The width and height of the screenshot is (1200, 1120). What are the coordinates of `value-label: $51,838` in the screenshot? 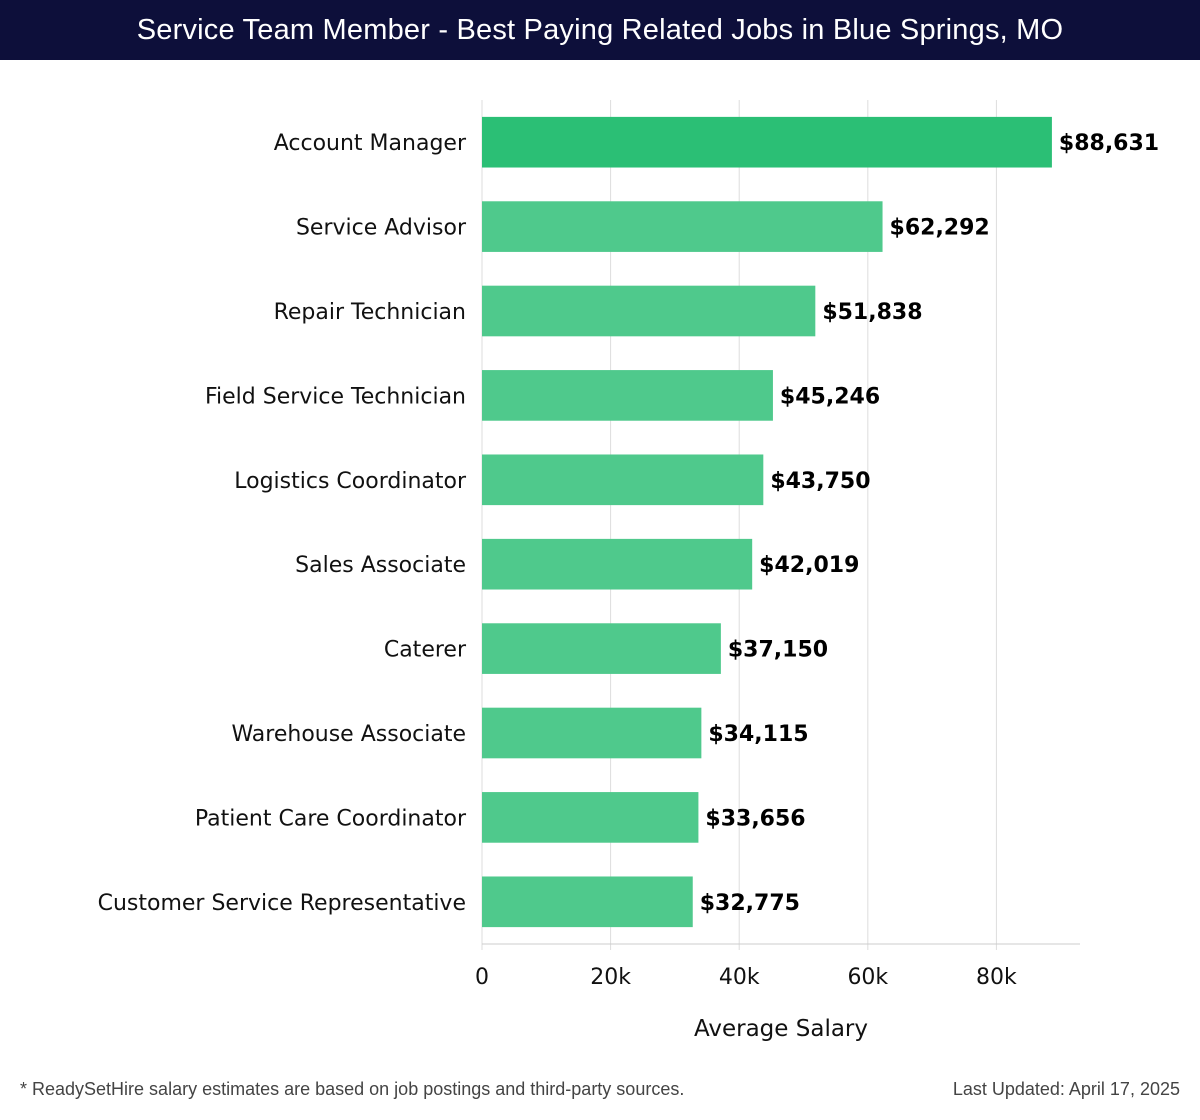 It's located at (872, 312).